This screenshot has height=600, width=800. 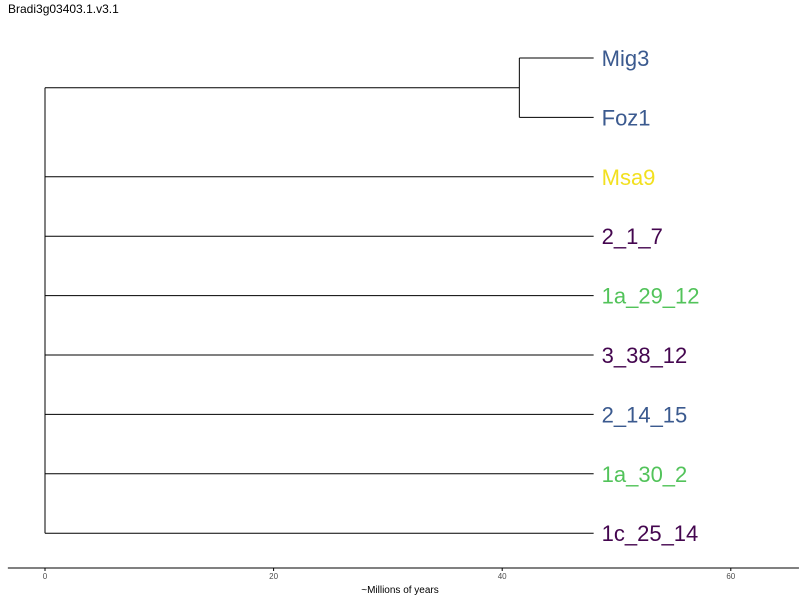 I want to click on tip-label: 3_38_12, so click(x=645, y=355).